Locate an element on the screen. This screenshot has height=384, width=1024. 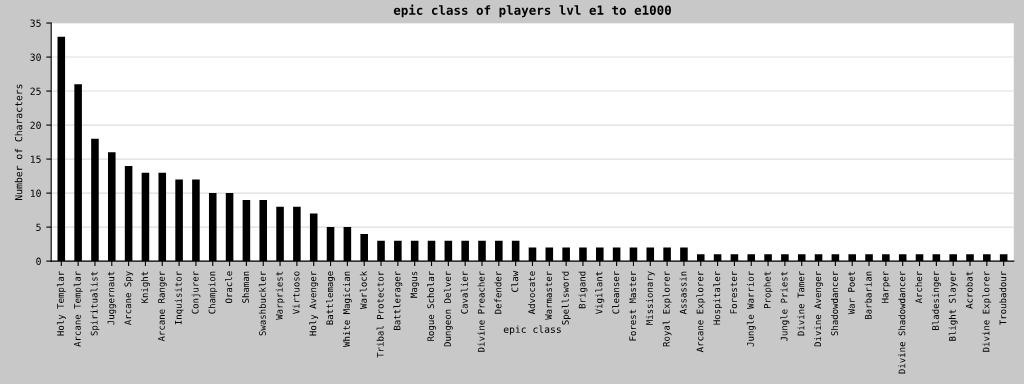
x-tick-label: Defender is located at coordinates (498, 292).